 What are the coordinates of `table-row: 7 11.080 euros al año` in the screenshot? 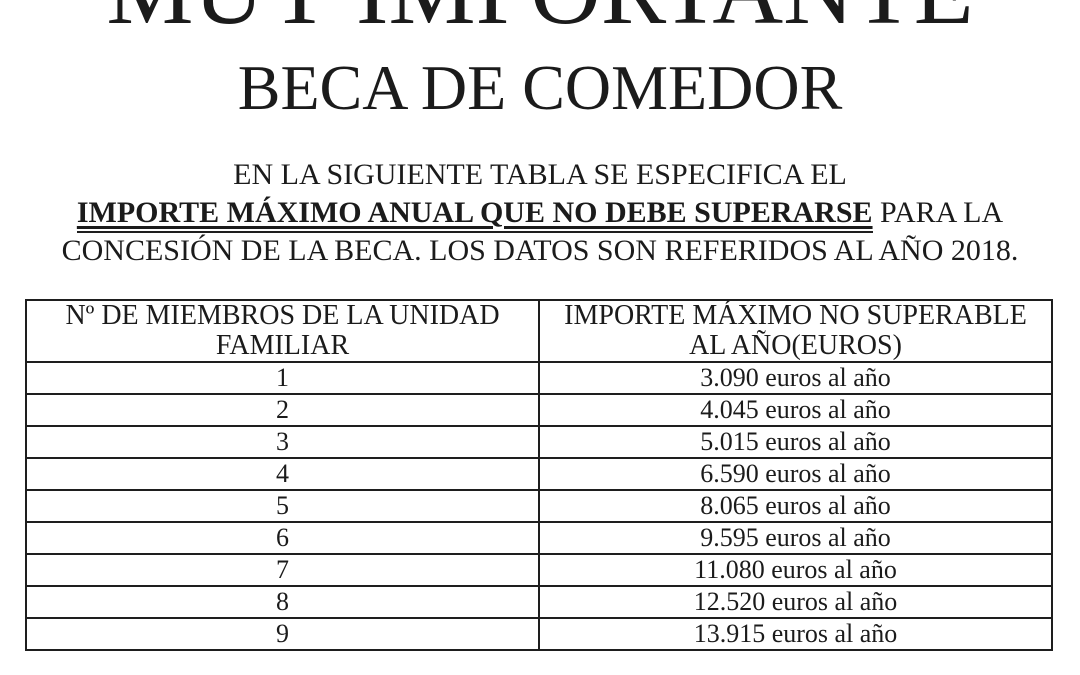 It's located at (539, 570).